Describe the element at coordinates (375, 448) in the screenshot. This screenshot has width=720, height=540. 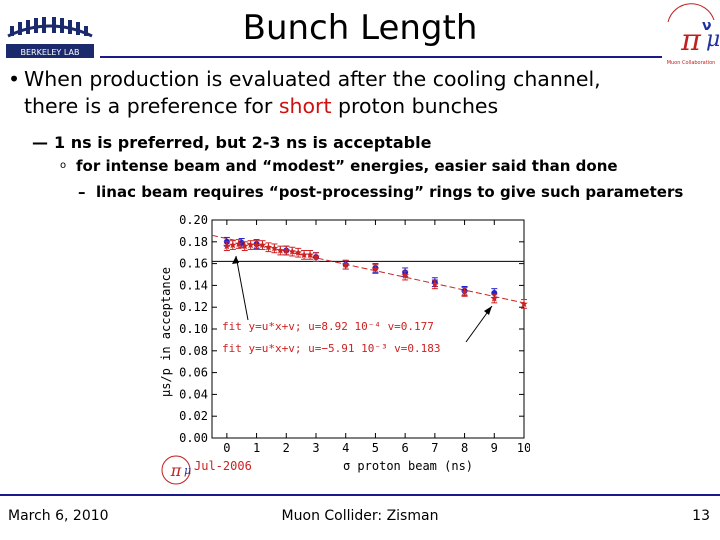
I see `x-tick-label: 5` at that location.